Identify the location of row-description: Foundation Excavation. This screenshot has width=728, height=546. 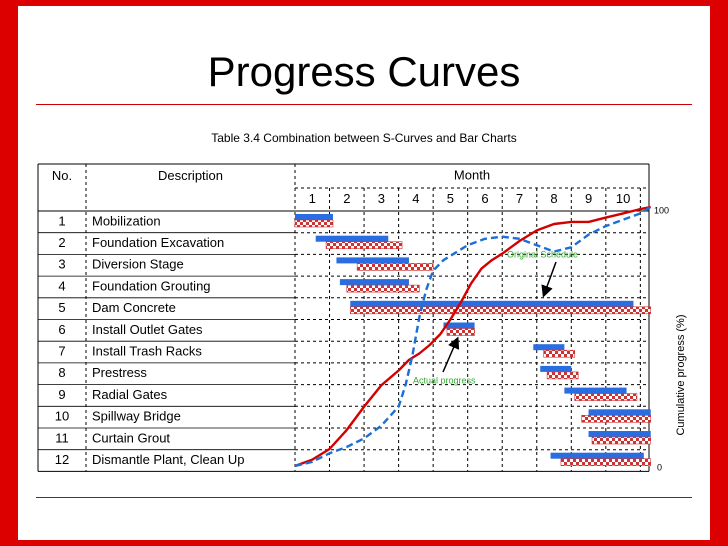
(158, 242).